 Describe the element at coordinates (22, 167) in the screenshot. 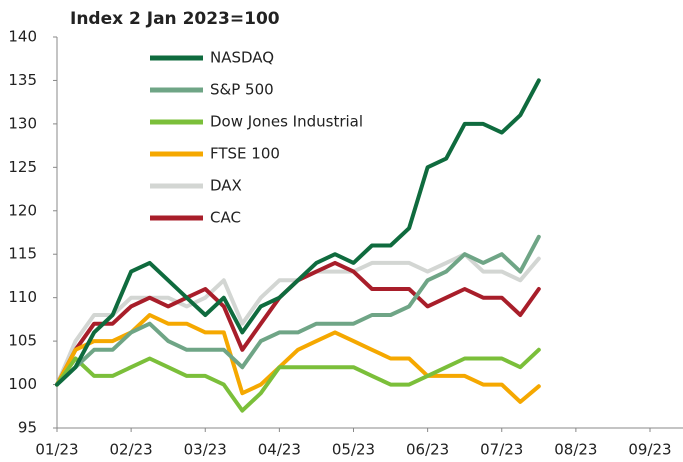

I see `y-tick-label: 125` at that location.